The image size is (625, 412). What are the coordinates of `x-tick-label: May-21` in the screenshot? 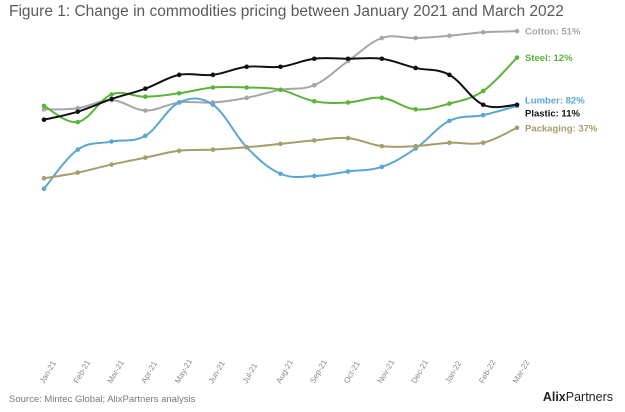 It's located at (183, 371).